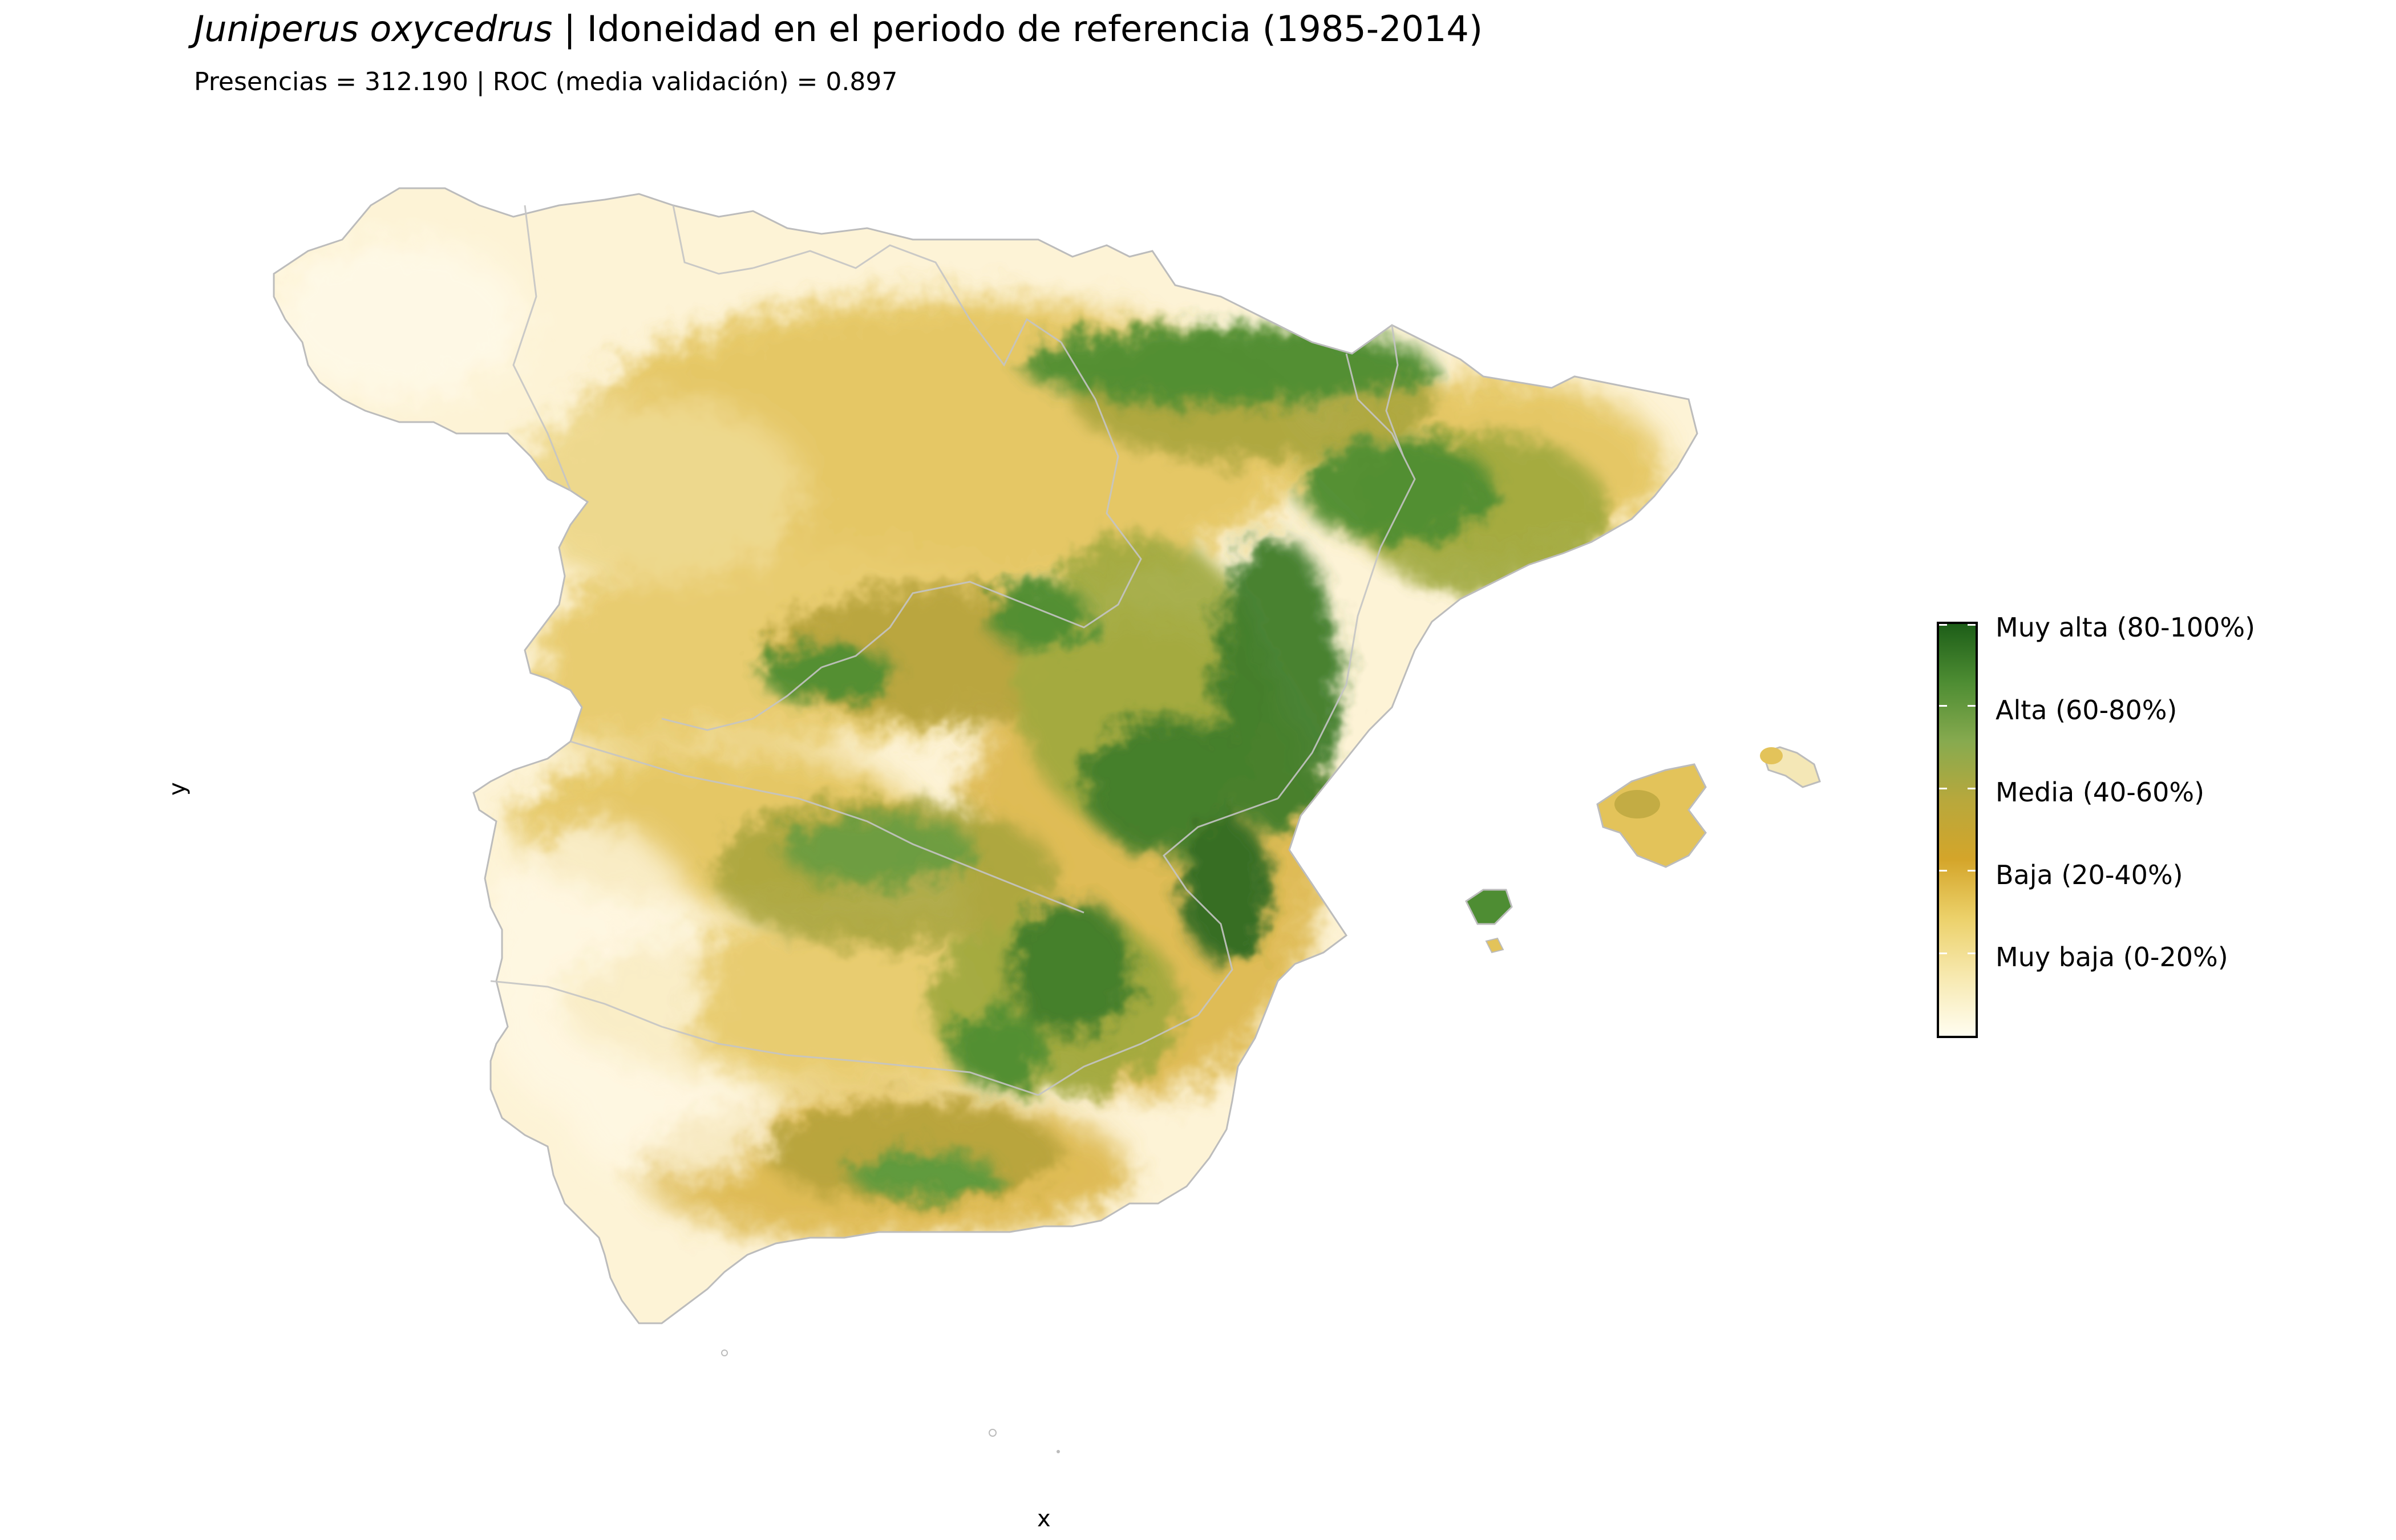 This screenshot has height=1540, width=2396. Describe the element at coordinates (1494, 946) in the screenshot. I see `formentera` at that location.